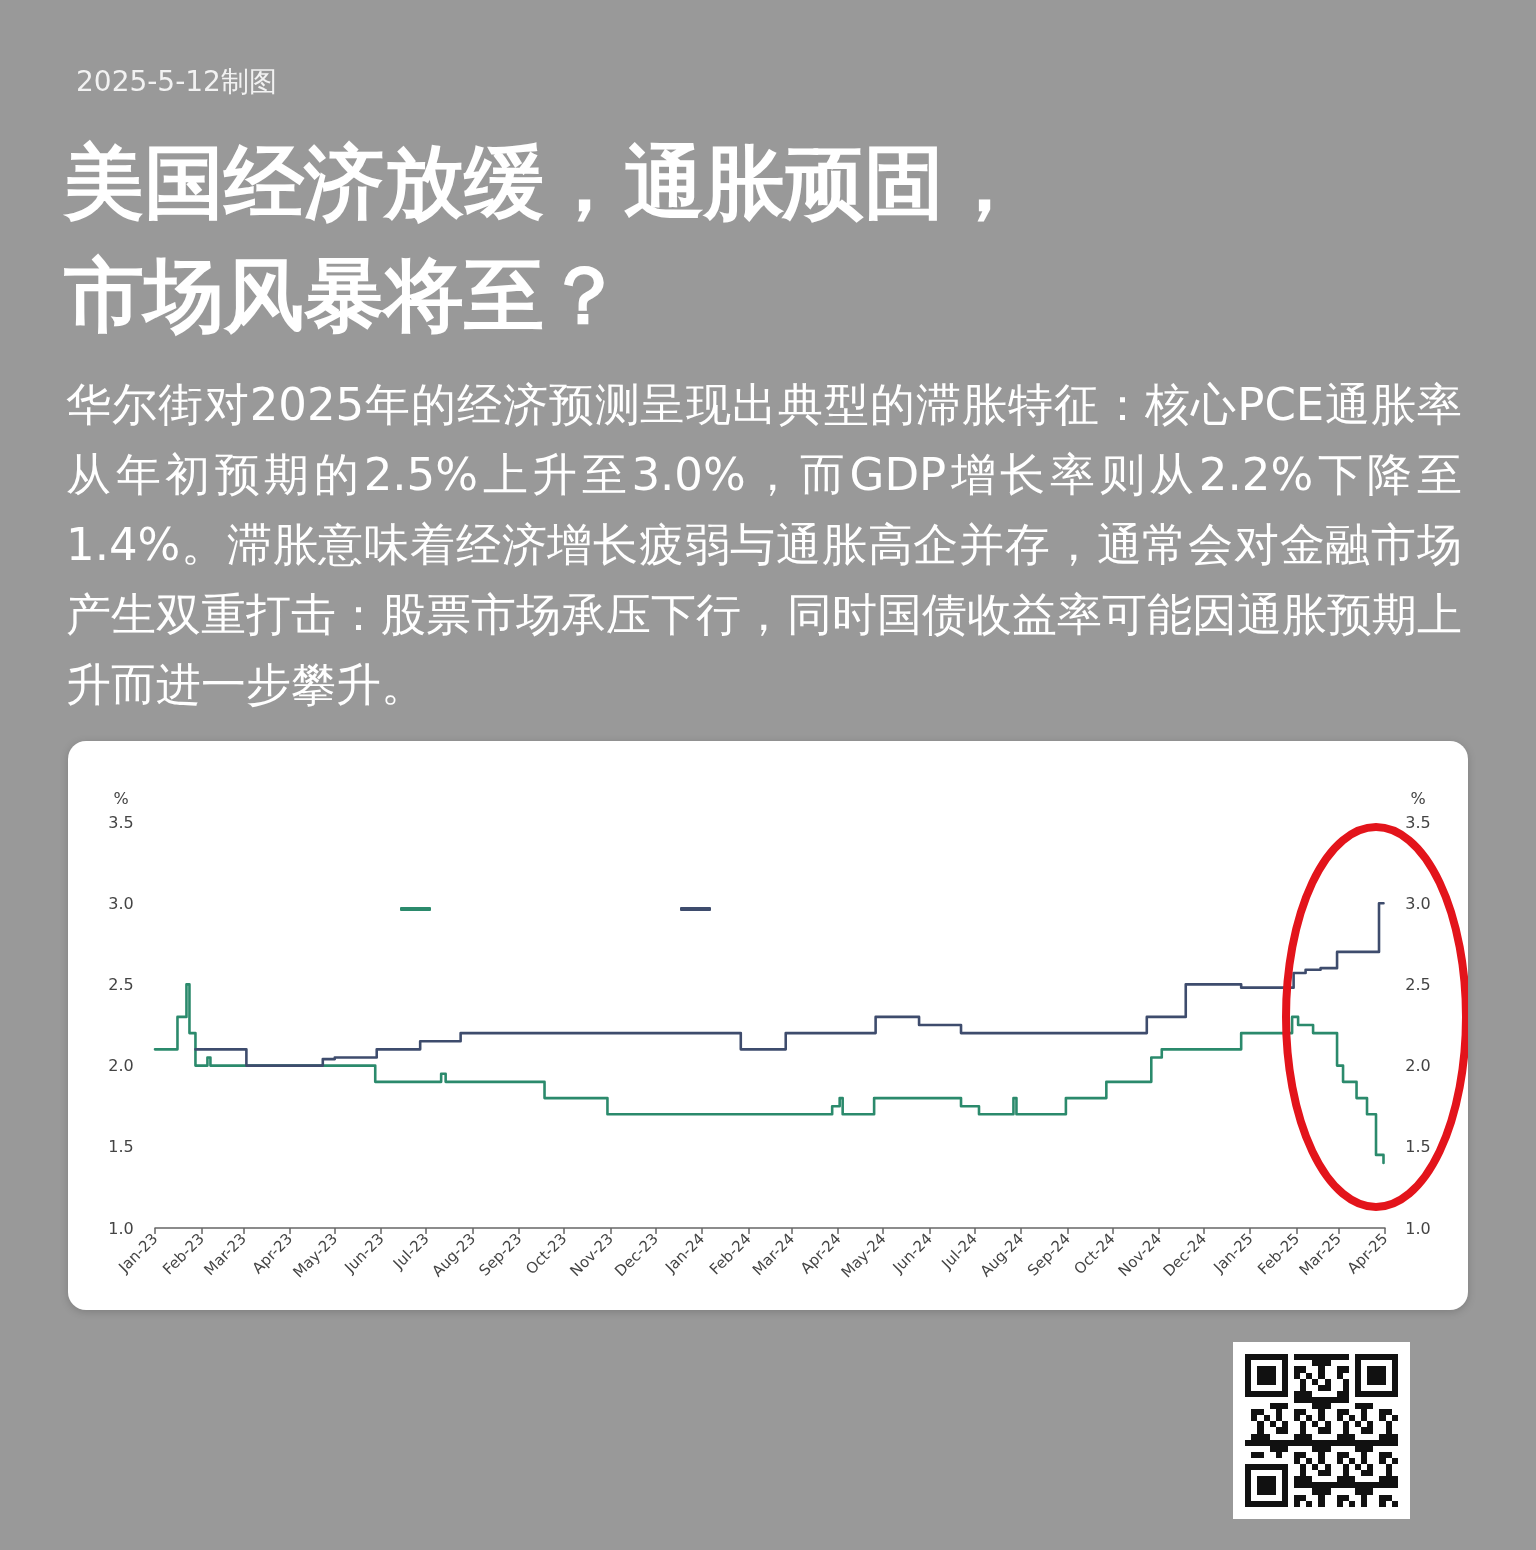  Describe the element at coordinates (1418, 1147) in the screenshot. I see `y2-tick-label: 1.5` at that location.